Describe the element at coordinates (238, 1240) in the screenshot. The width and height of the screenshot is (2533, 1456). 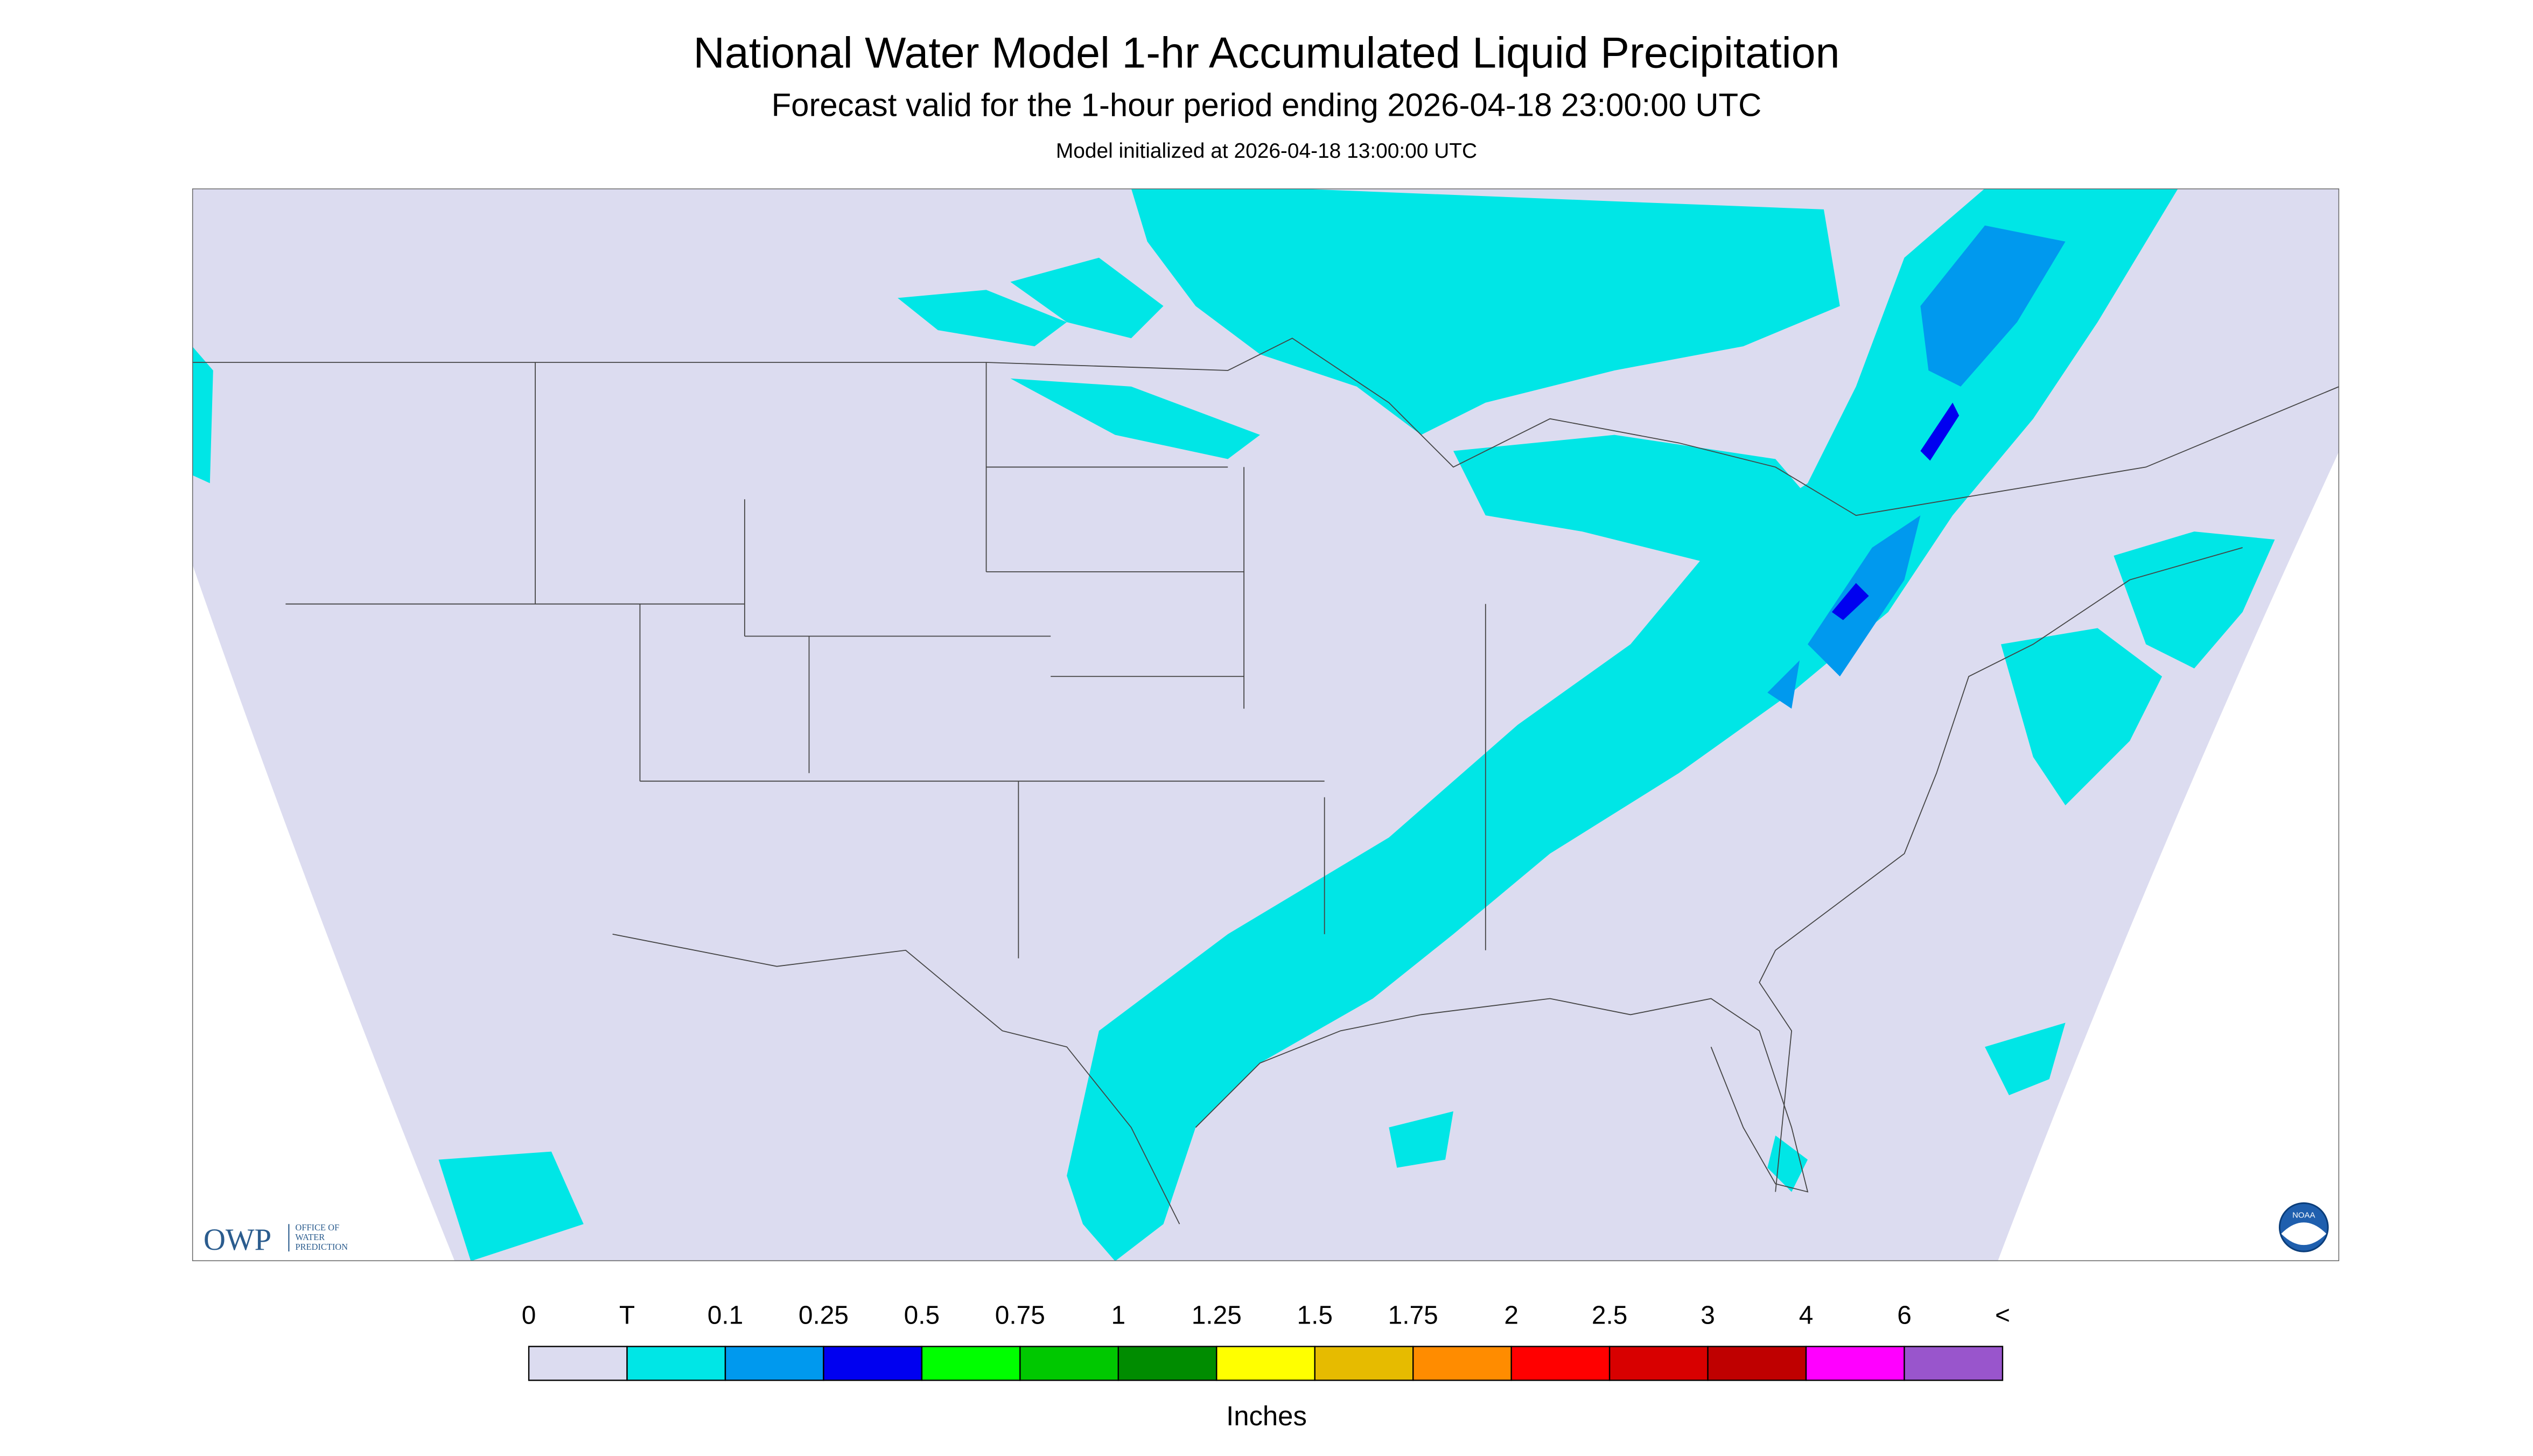
I see `owp-name: OWP` at that location.